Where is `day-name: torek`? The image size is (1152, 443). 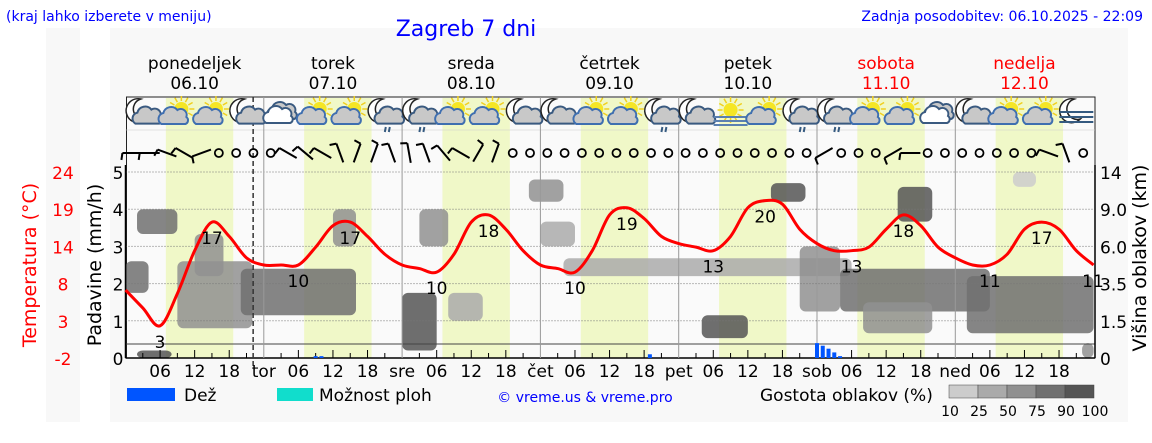
day-name: torek is located at coordinates (333, 64).